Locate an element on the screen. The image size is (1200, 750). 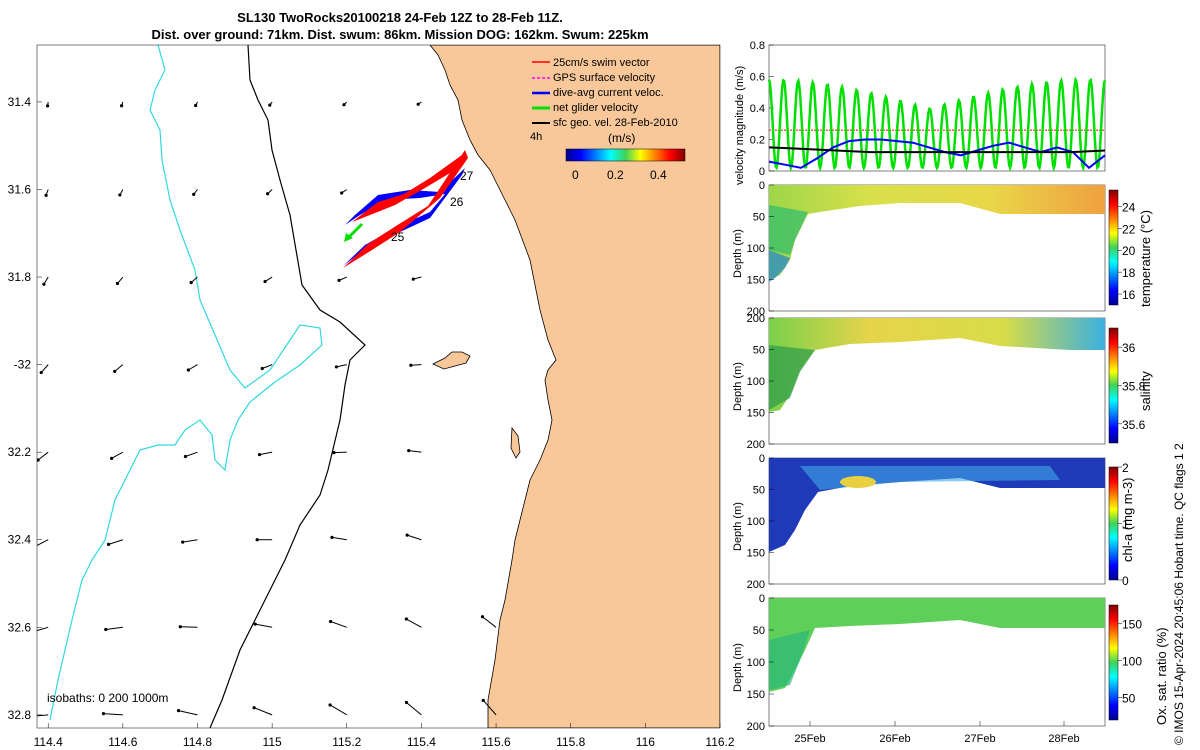
time-axis: 25Feb 26Feb 27Feb 28Feb is located at coordinates (937, 733).